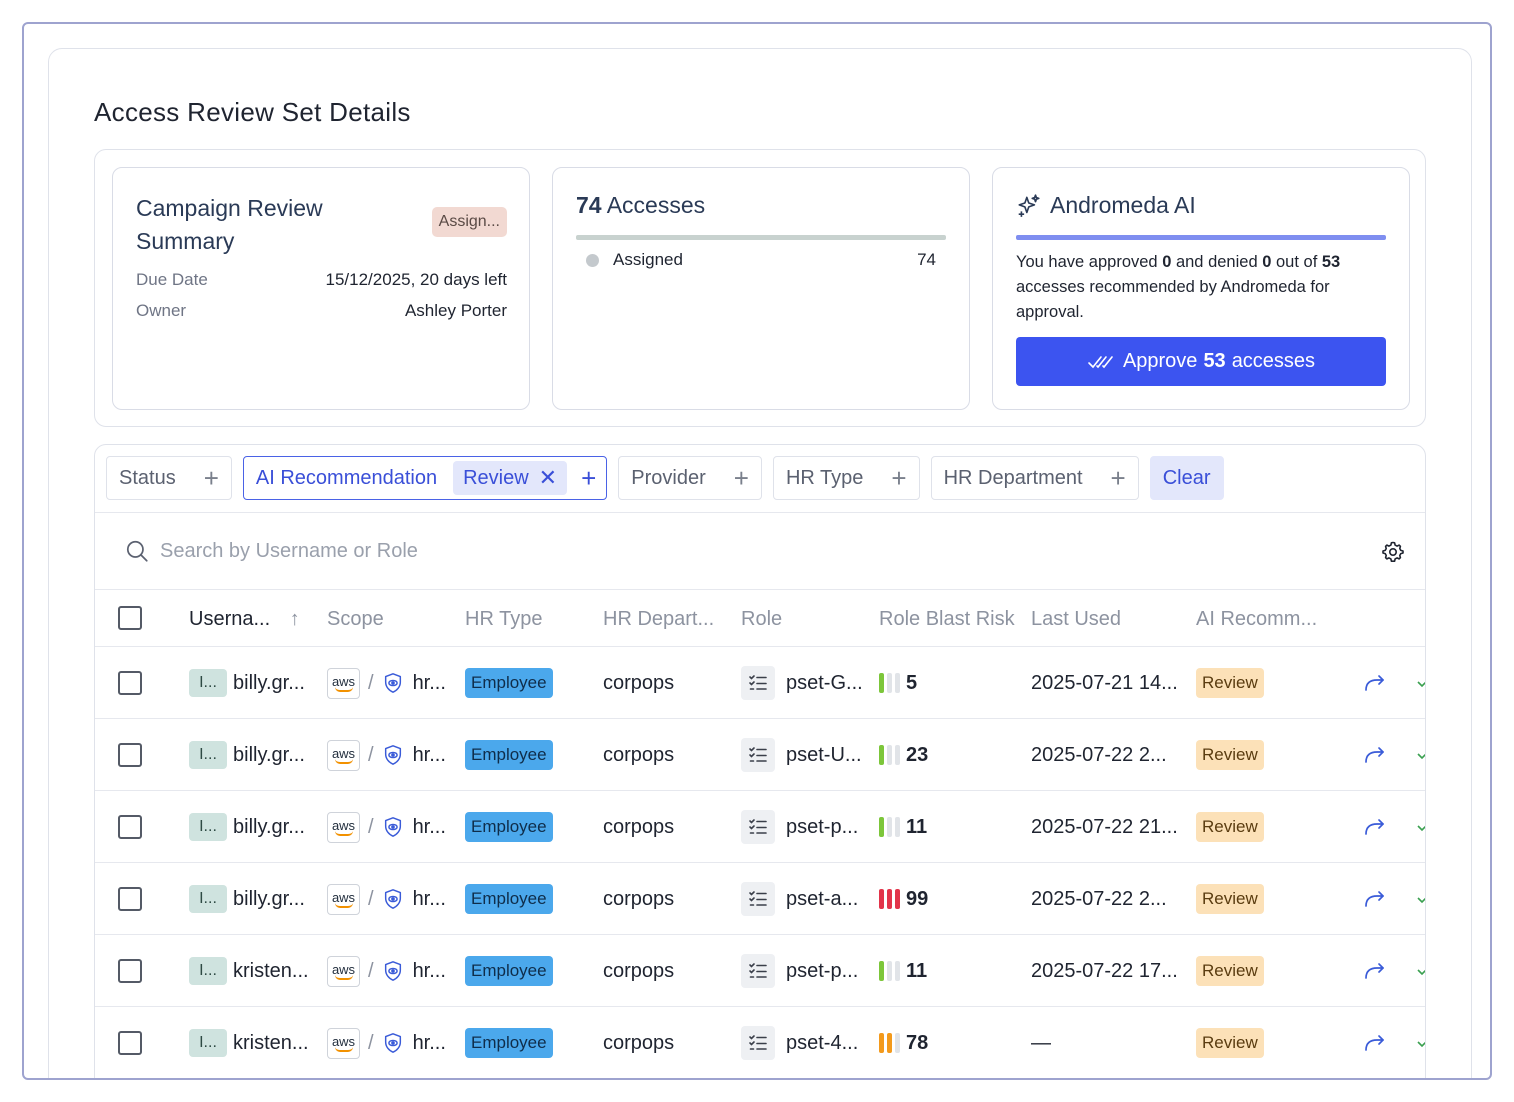  Describe the element at coordinates (169, 478) in the screenshot. I see `filter-status: Status +` at that location.